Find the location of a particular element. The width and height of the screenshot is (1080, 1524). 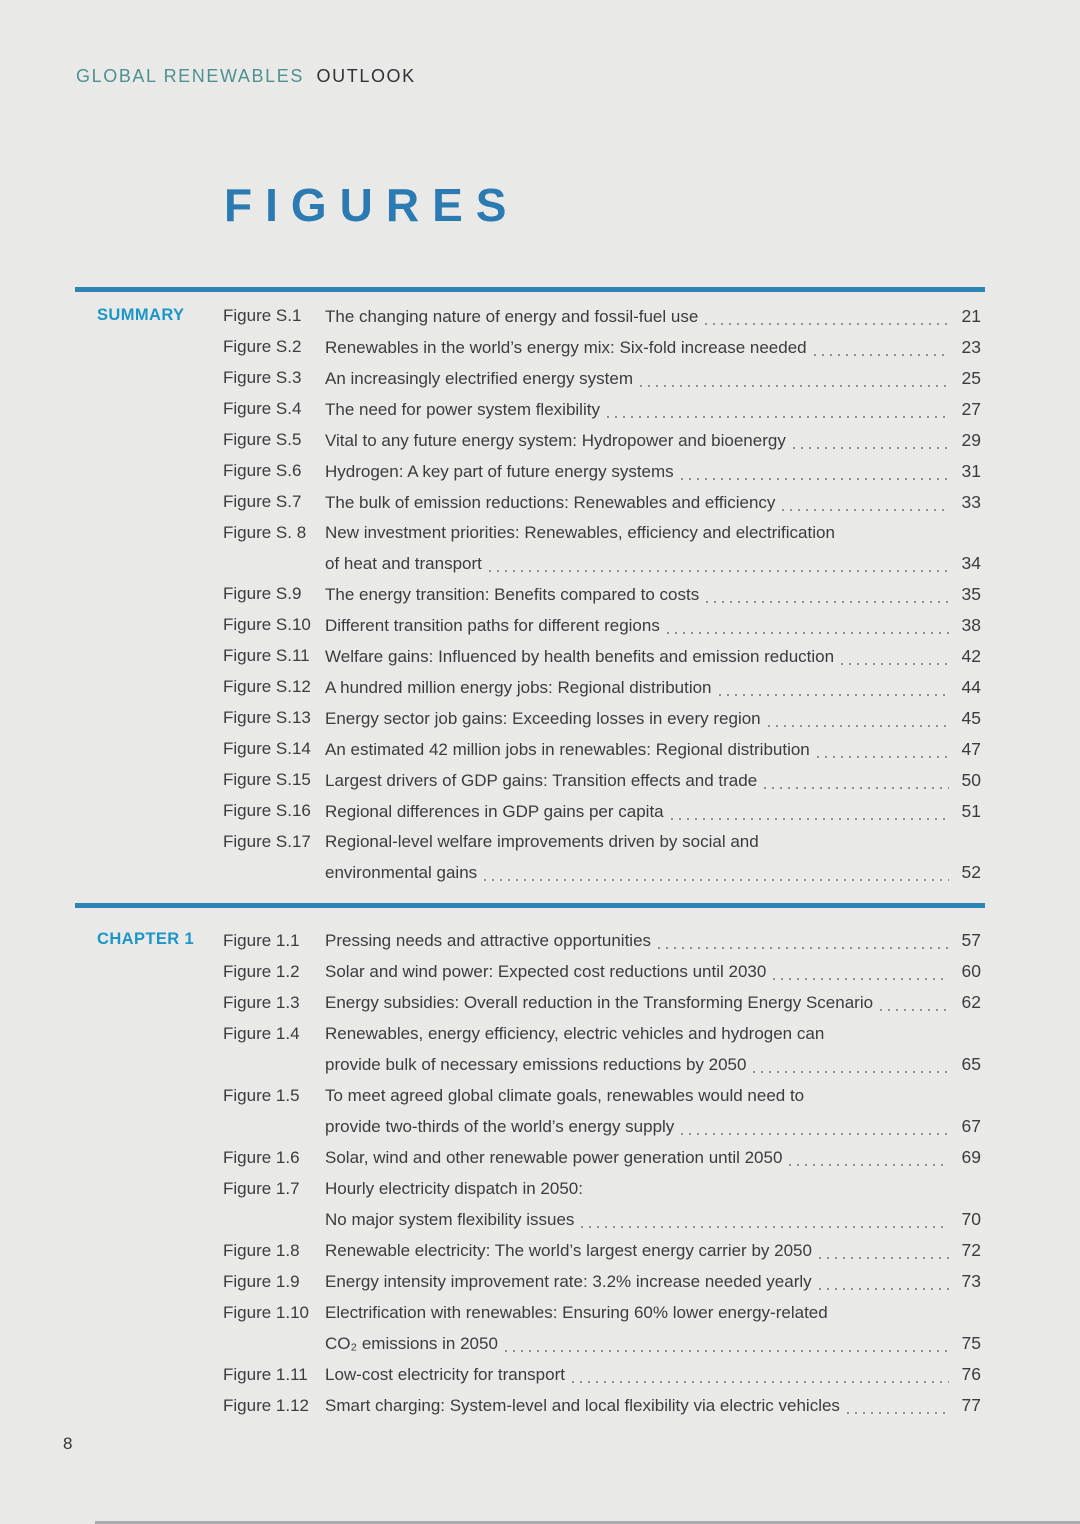

page-title: FIGURES is located at coordinates (372, 205).